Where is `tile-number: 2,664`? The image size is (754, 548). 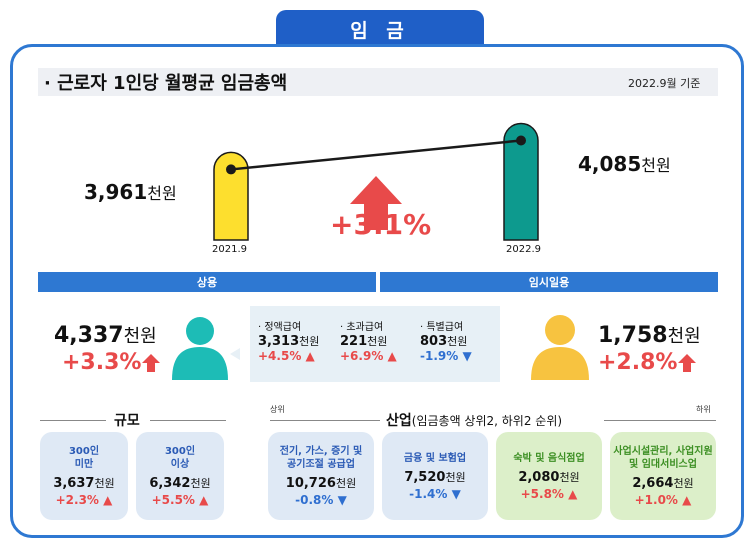 tile-number: 2,664 is located at coordinates (653, 483).